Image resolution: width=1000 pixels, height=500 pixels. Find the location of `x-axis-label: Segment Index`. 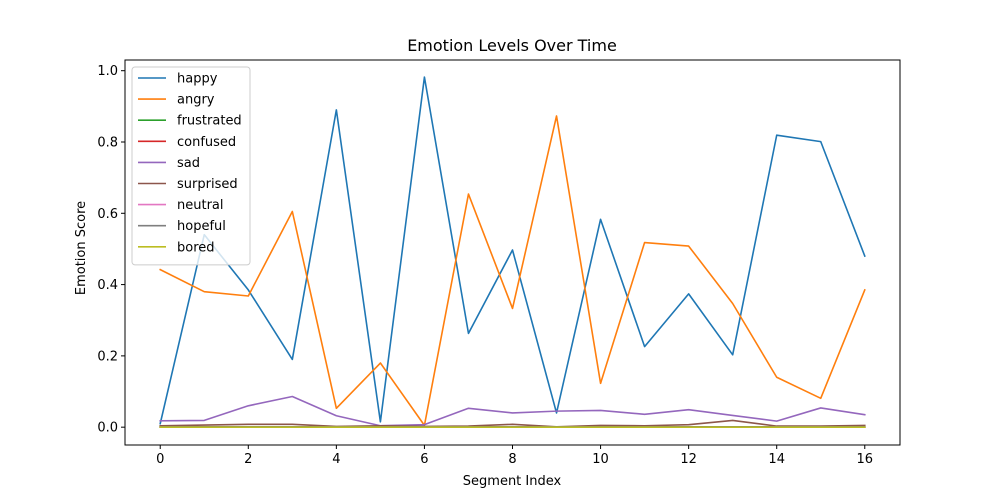

x-axis-label: Segment Index is located at coordinates (512, 481).